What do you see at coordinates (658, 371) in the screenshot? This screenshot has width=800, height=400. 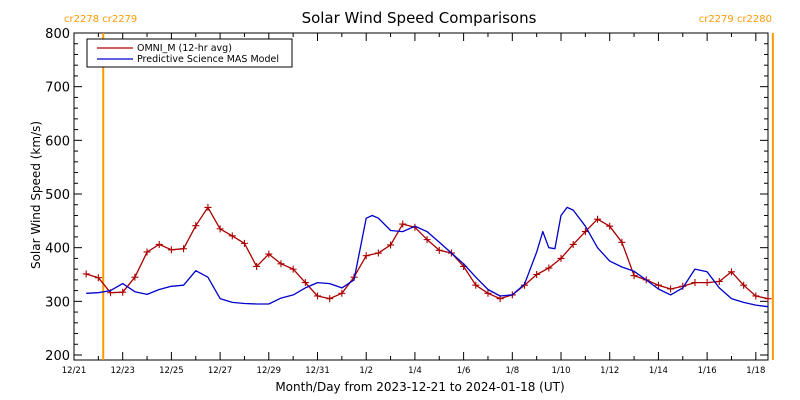 I see `x-tick-label: 1/14` at bounding box center [658, 371].